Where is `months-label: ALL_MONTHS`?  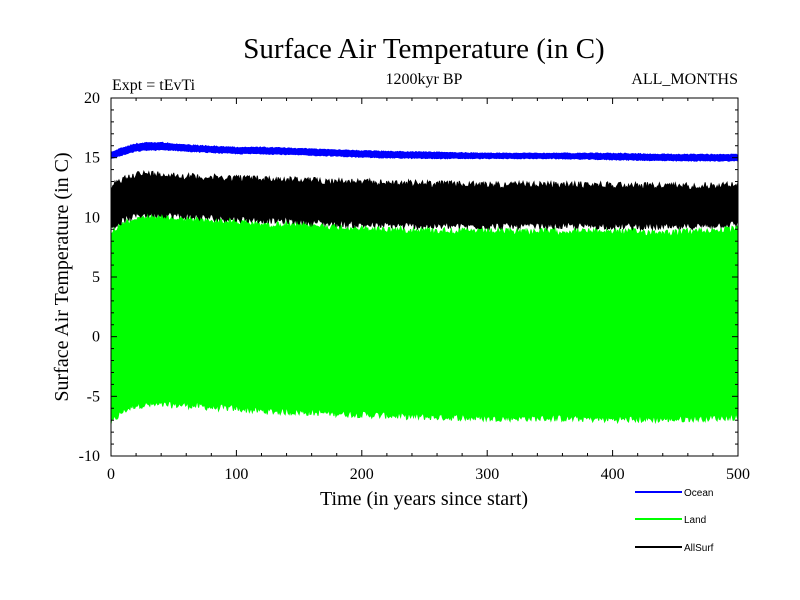
months-label: ALL_MONTHS is located at coordinates (684, 79).